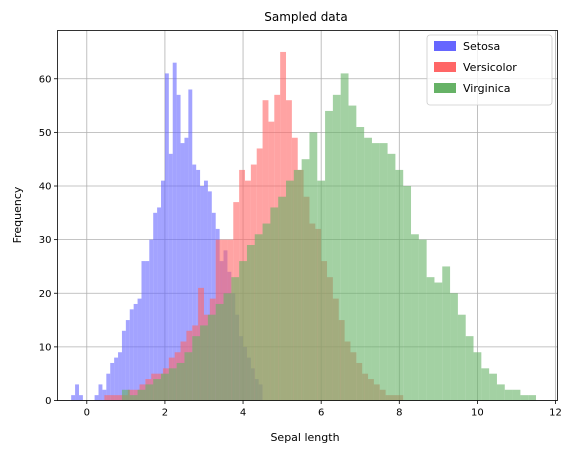 The image size is (571, 453). Describe the element at coordinates (477, 413) in the screenshot. I see `x-tick-label: 10` at that location.